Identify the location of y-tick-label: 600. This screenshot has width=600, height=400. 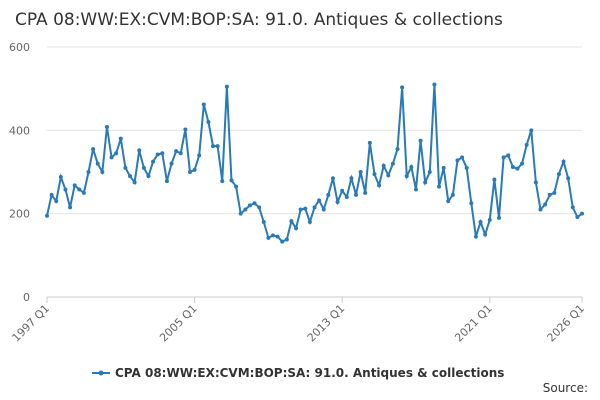
(19, 47).